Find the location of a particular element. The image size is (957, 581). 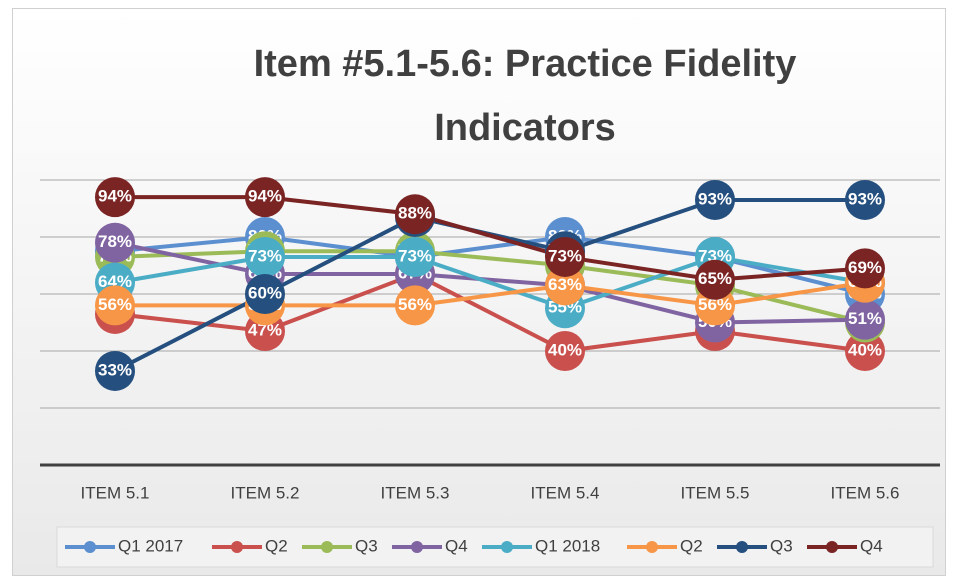

data-label: 78% is located at coordinates (115, 241).